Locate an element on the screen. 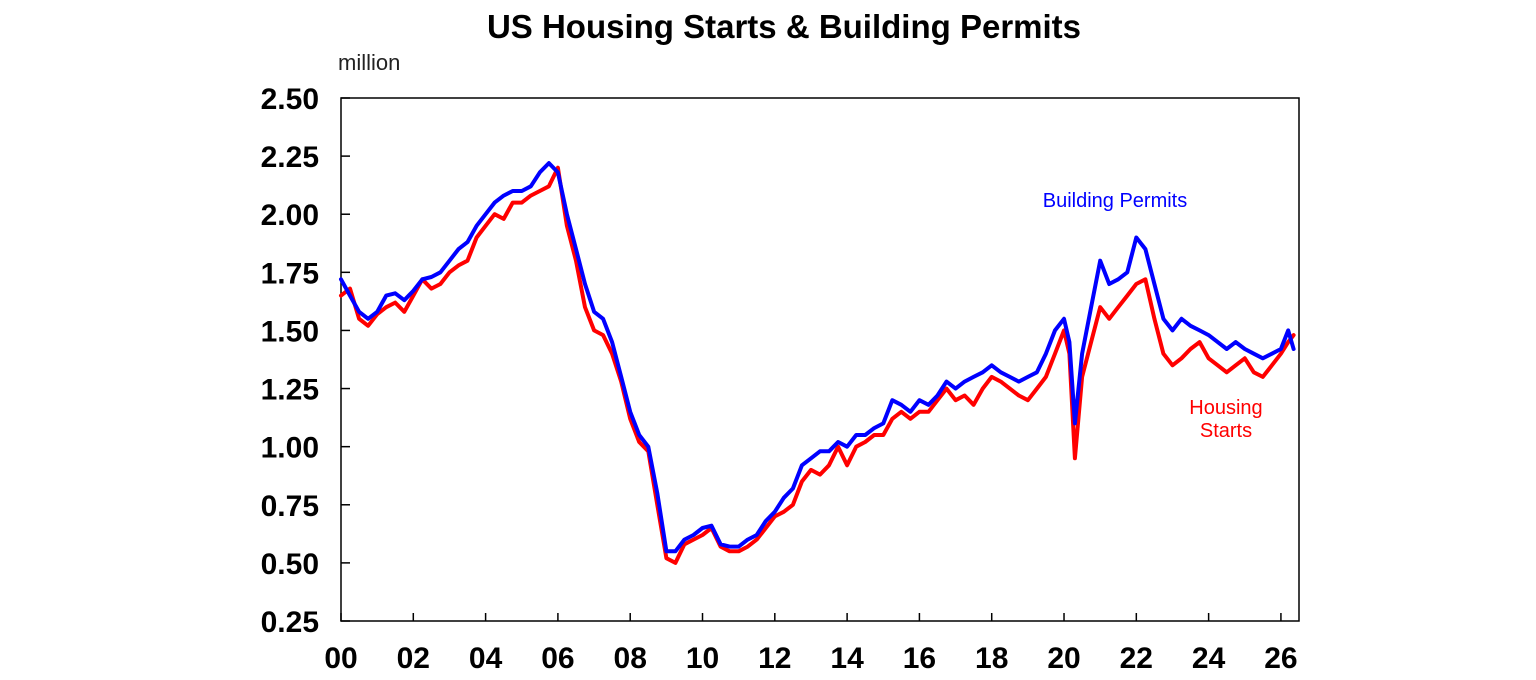 This screenshot has width=1536, height=680. x-tick-label: 26 is located at coordinates (1280, 658).